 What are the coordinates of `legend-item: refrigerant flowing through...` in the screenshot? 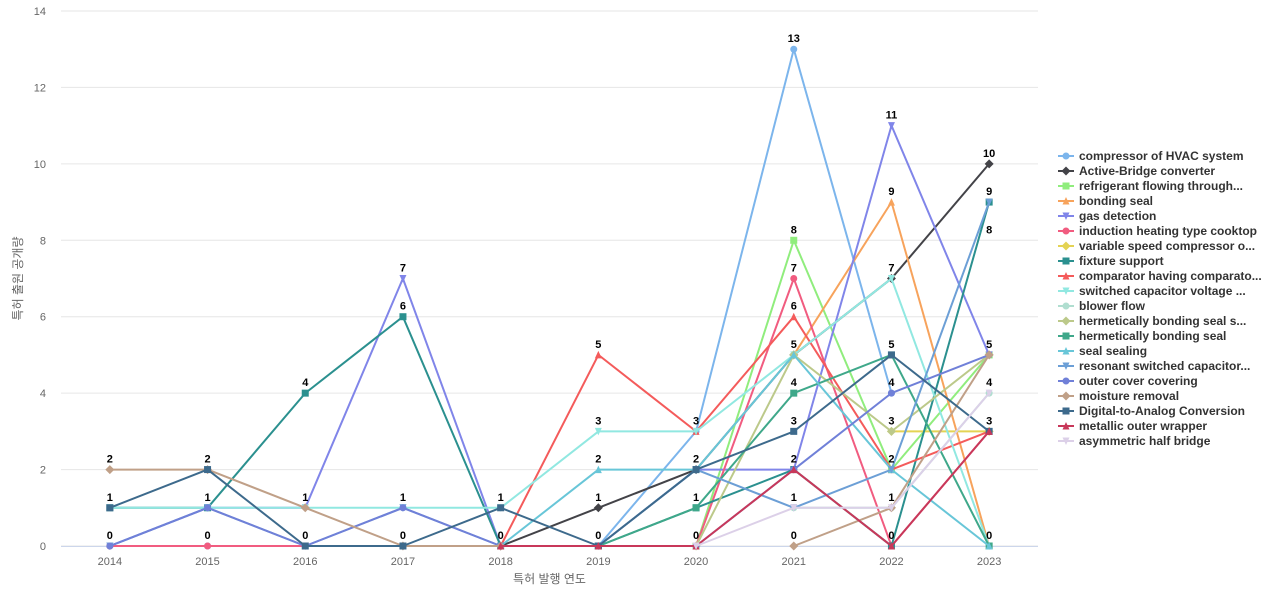 It's located at (1150, 186).